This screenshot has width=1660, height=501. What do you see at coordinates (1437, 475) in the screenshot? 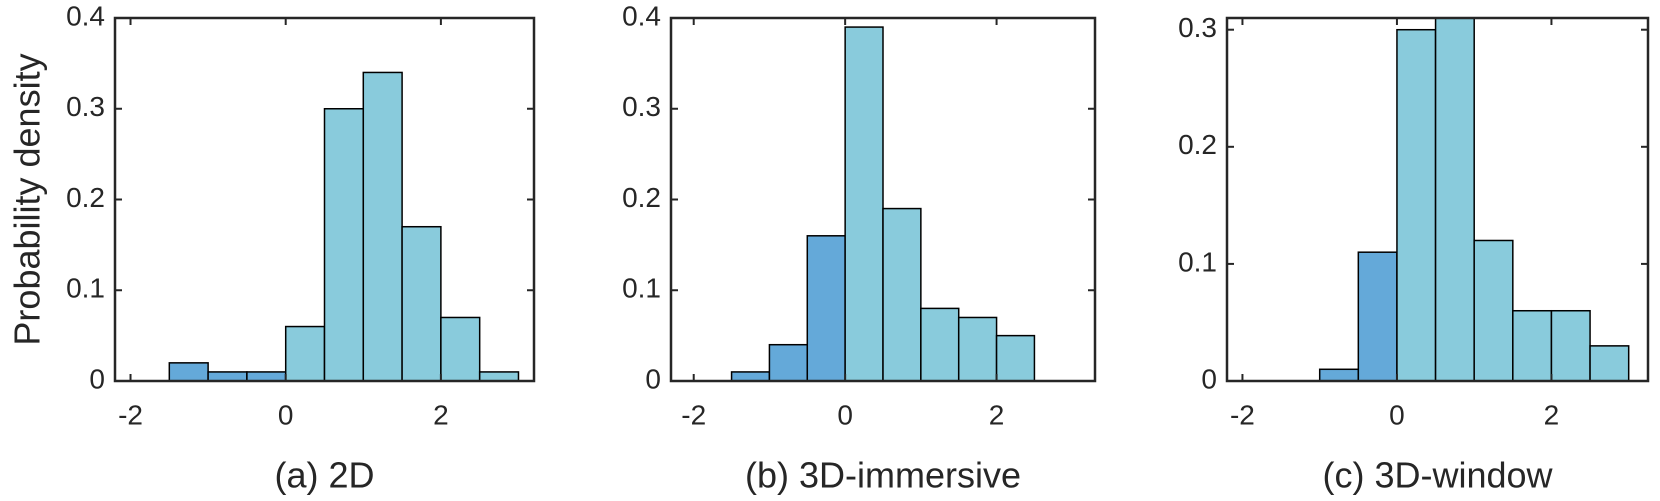
I see `chart-title: (c) 3D-window` at bounding box center [1437, 475].